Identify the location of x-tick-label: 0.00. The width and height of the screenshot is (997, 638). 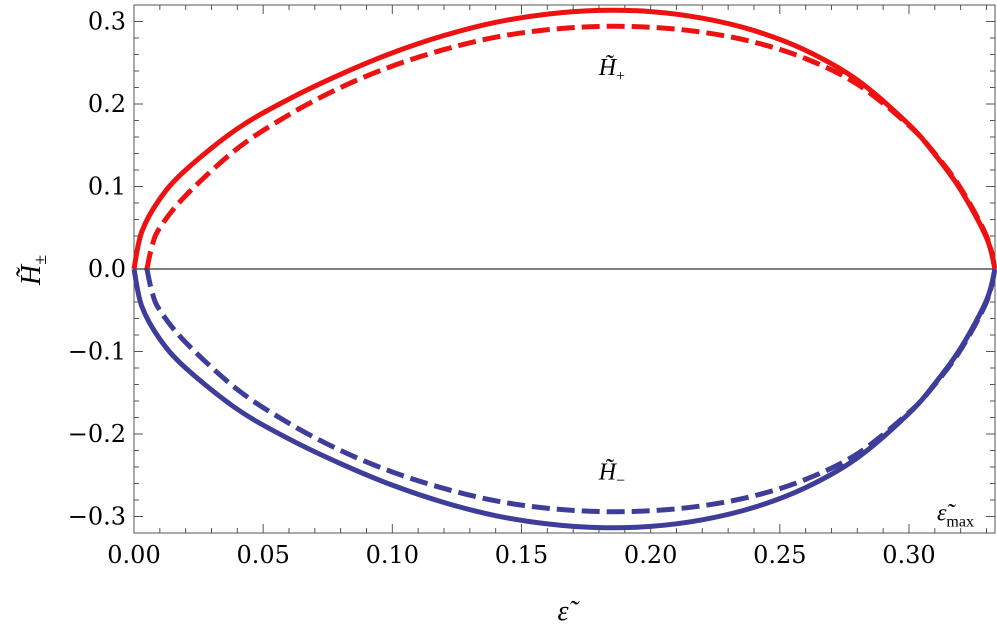
(133, 555).